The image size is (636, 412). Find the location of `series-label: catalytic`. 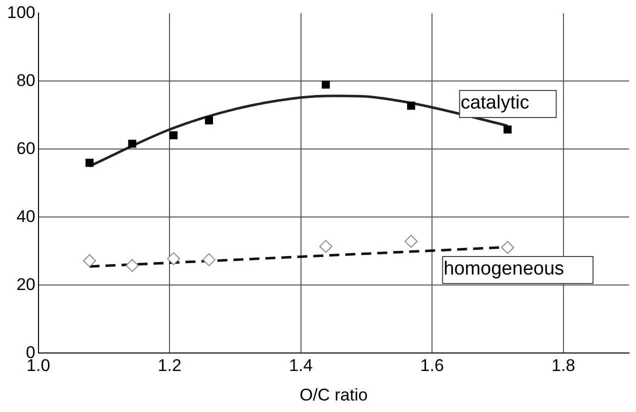

series-label: catalytic is located at coordinates (495, 103).